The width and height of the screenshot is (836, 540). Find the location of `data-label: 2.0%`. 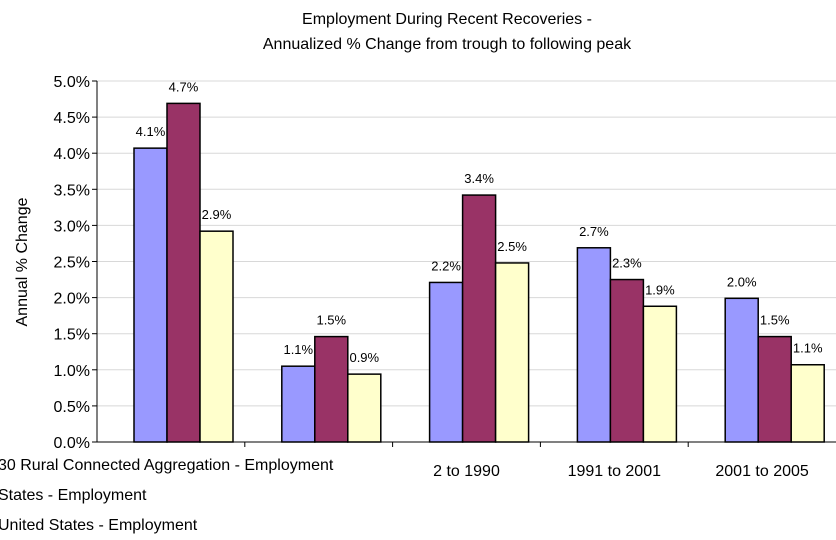

data-label: 2.0% is located at coordinates (742, 281).